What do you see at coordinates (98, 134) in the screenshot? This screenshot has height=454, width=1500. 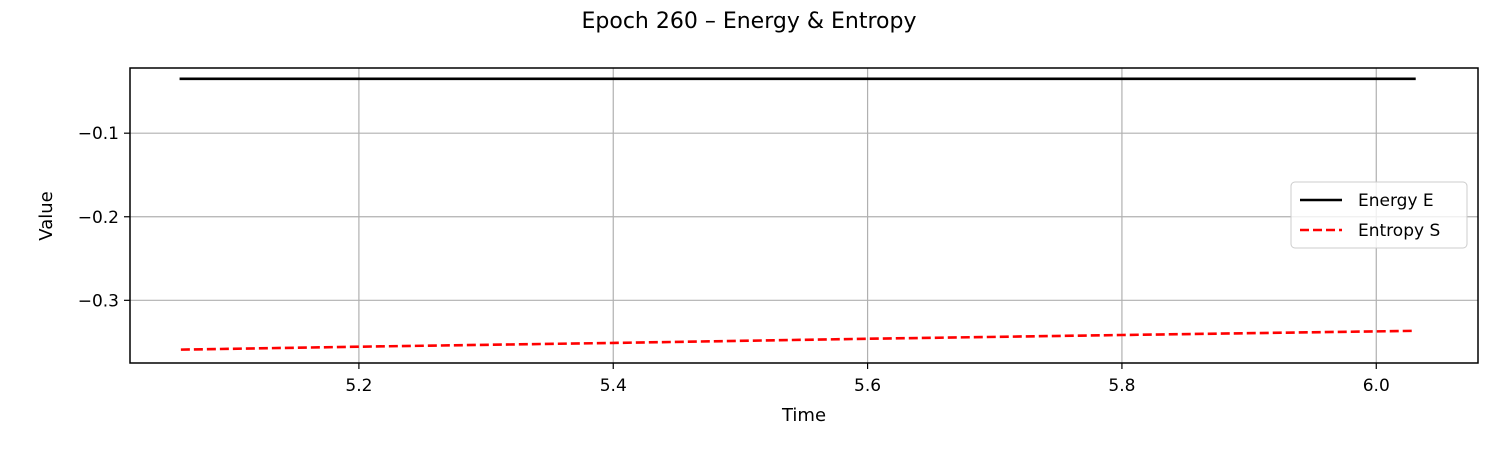 I see `y-tick-label: −0.1` at bounding box center [98, 134].